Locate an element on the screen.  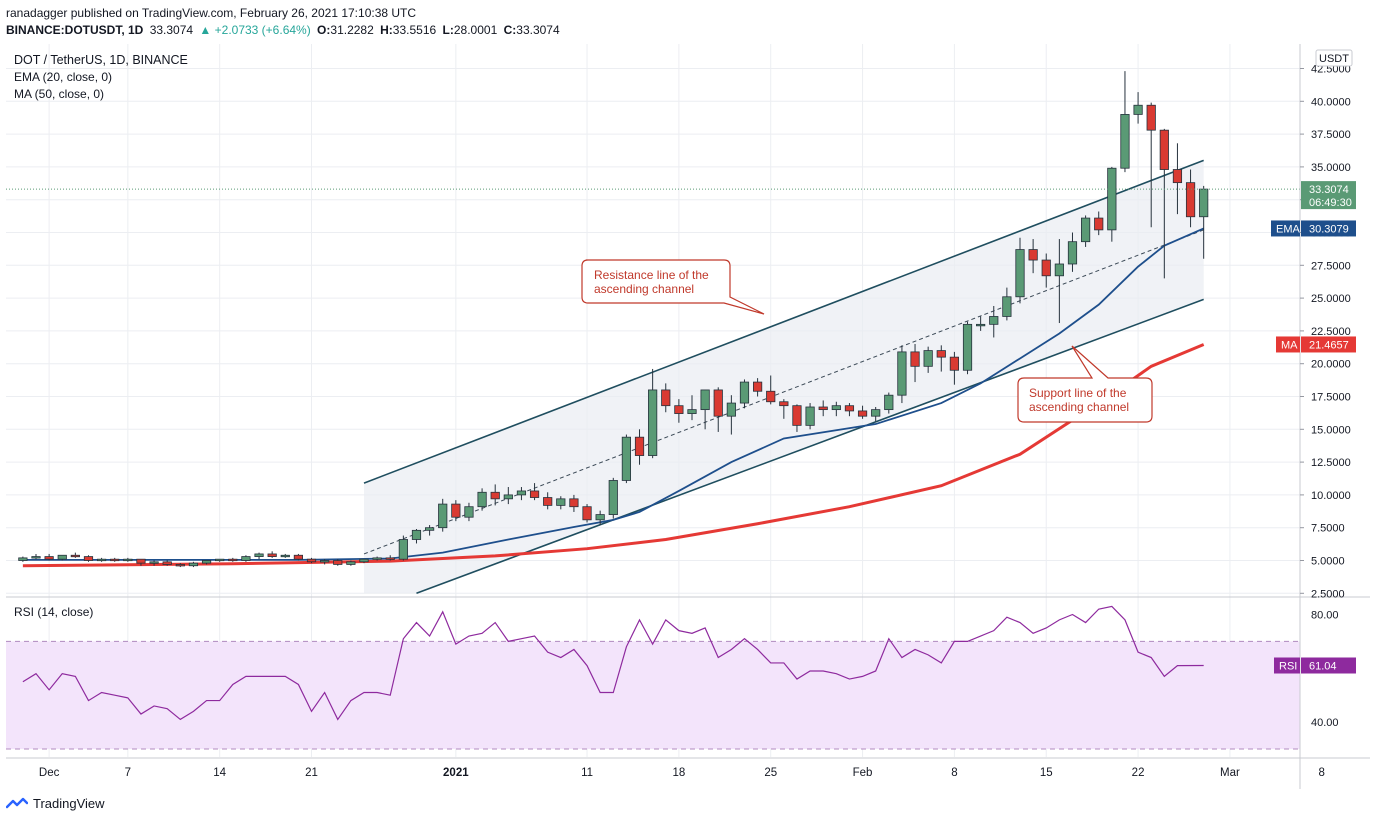
support-callout-box is located at coordinates (1085, 384).